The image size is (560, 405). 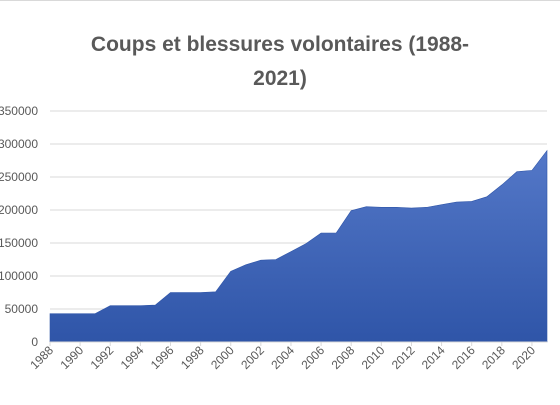 I want to click on y-tick-label: 100000, so click(x=19, y=276).